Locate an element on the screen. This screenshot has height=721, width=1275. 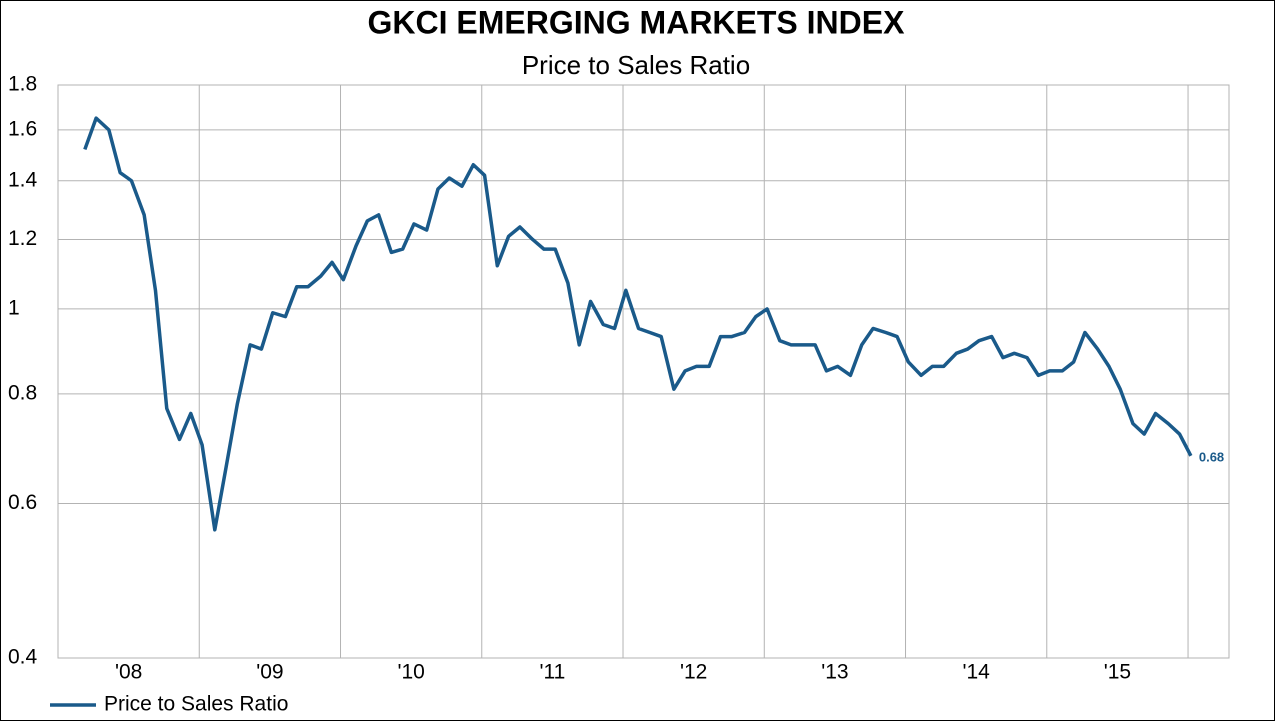
x-tick-label: '14 is located at coordinates (976, 672).